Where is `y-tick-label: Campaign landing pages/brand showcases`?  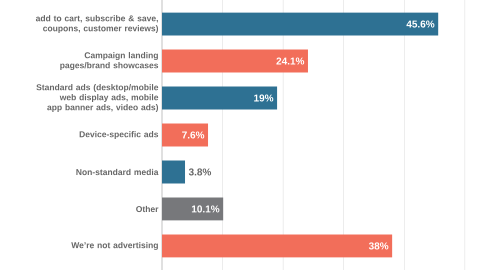
y-tick-label: Campaign landing pages/brand showcases is located at coordinates (109, 61).